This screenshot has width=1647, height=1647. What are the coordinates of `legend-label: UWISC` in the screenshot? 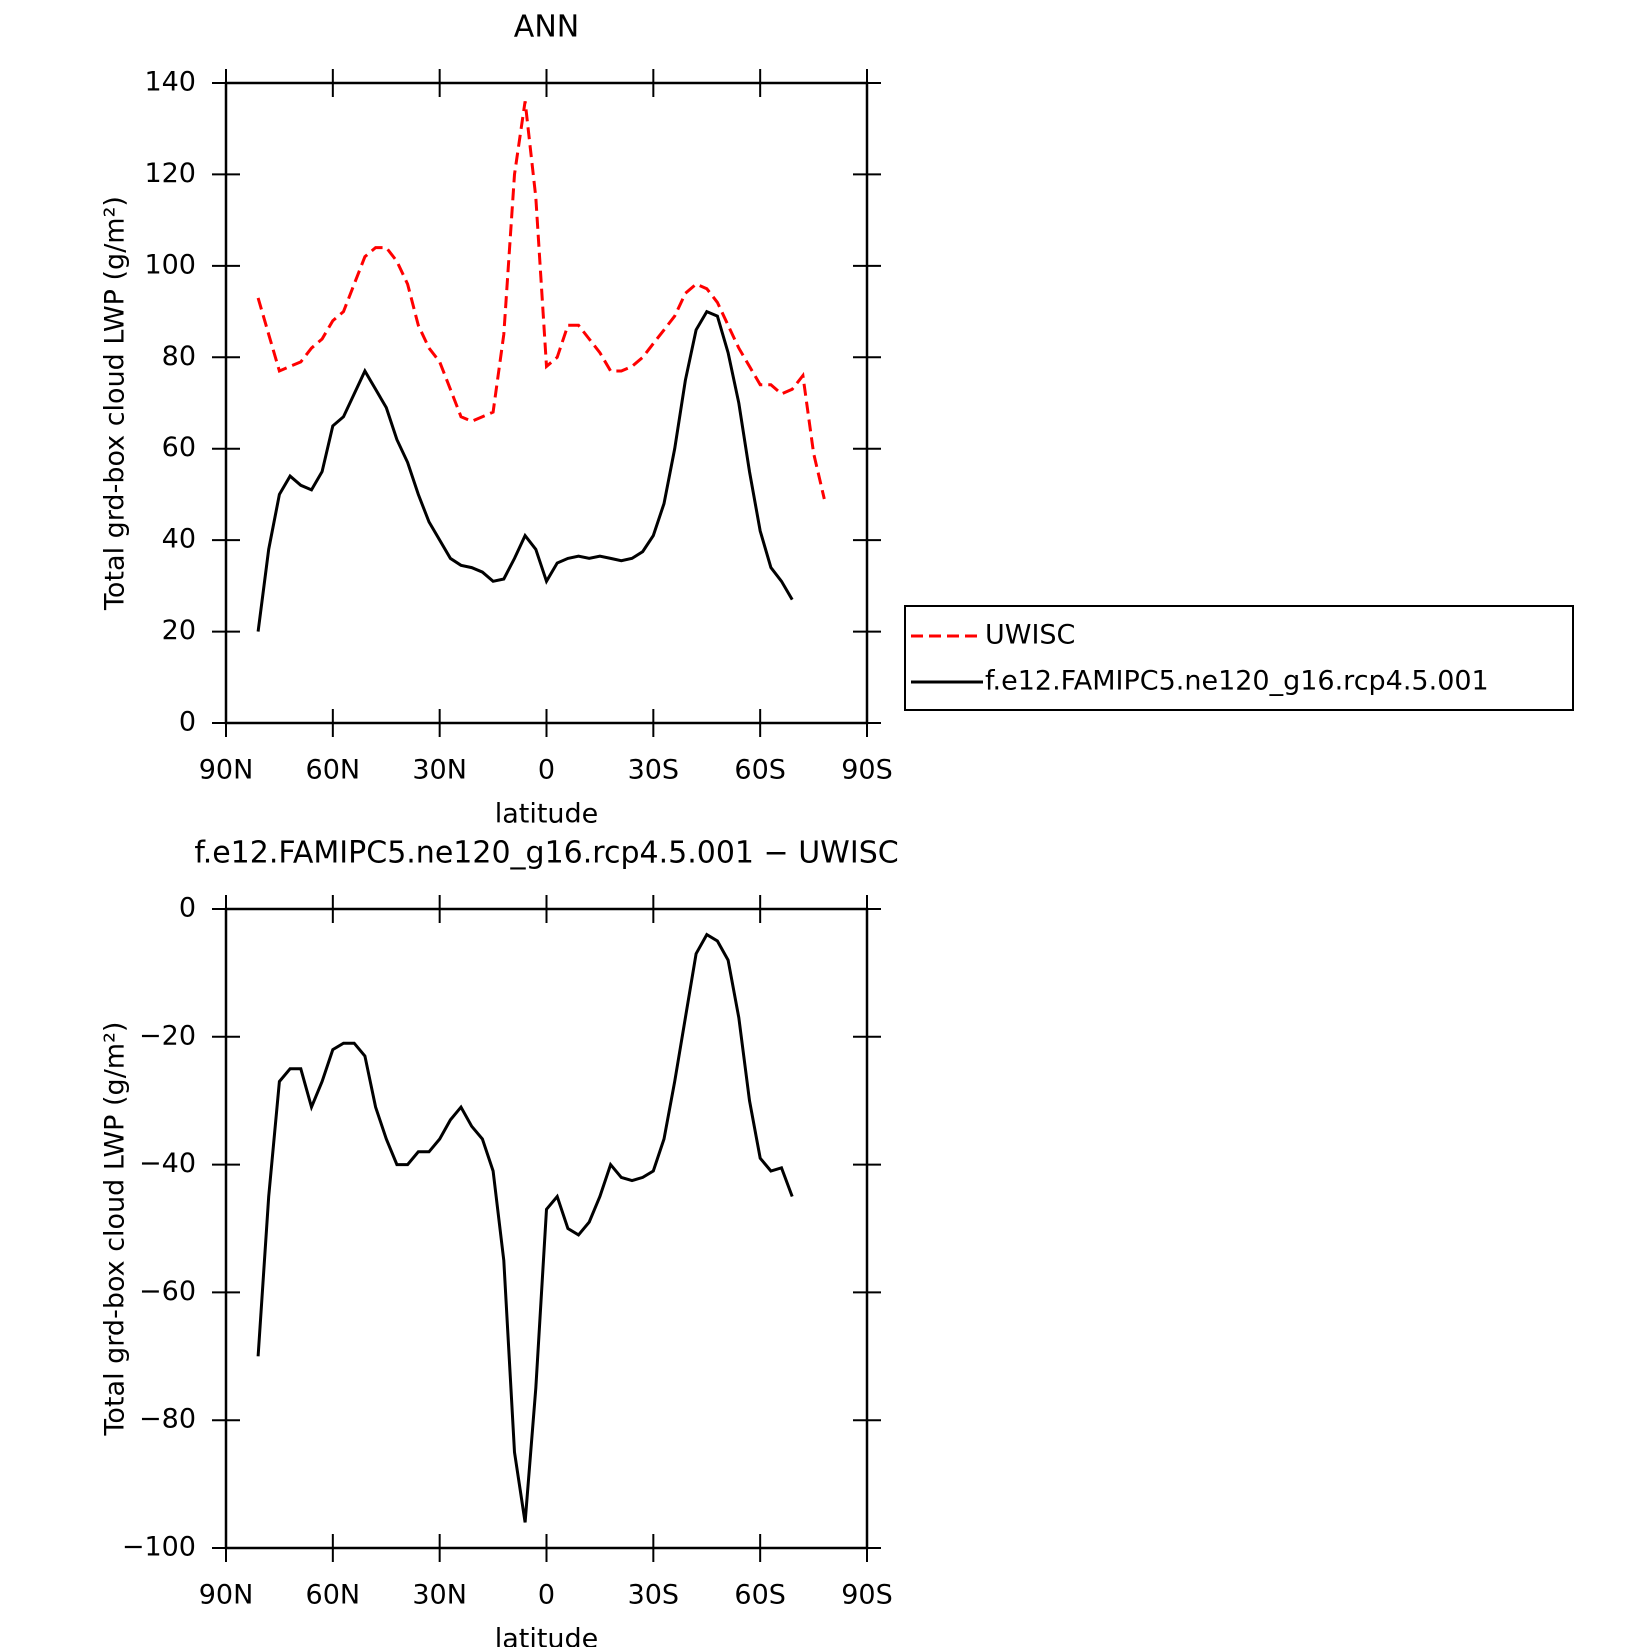 It's located at (1030, 635).